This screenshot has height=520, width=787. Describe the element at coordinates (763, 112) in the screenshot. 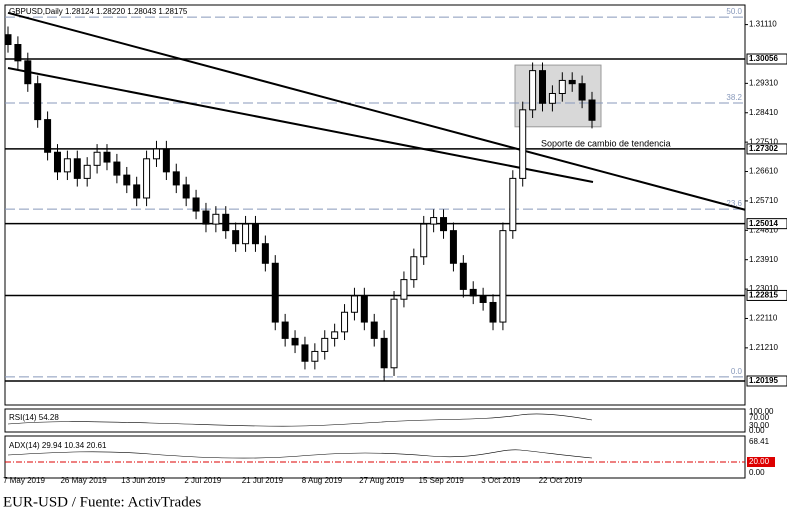

I see `y-tick-label: 1.28410` at that location.